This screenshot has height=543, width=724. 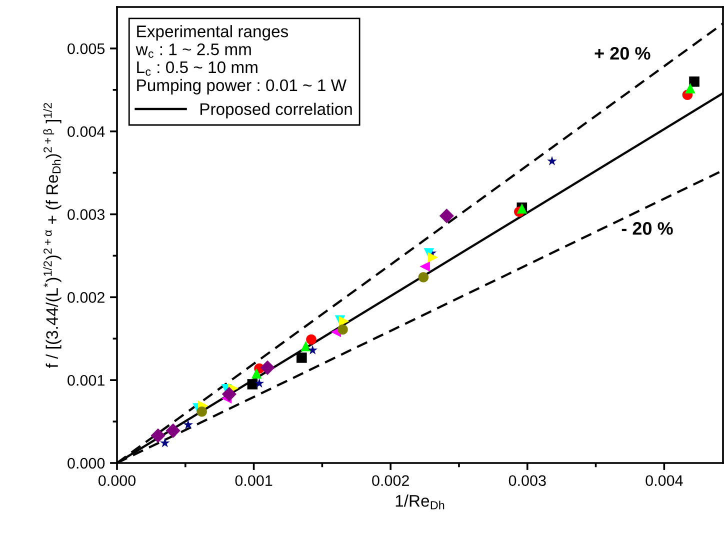 What do you see at coordinates (253, 480) in the screenshot?
I see `x-tick-label: 0.001` at bounding box center [253, 480].